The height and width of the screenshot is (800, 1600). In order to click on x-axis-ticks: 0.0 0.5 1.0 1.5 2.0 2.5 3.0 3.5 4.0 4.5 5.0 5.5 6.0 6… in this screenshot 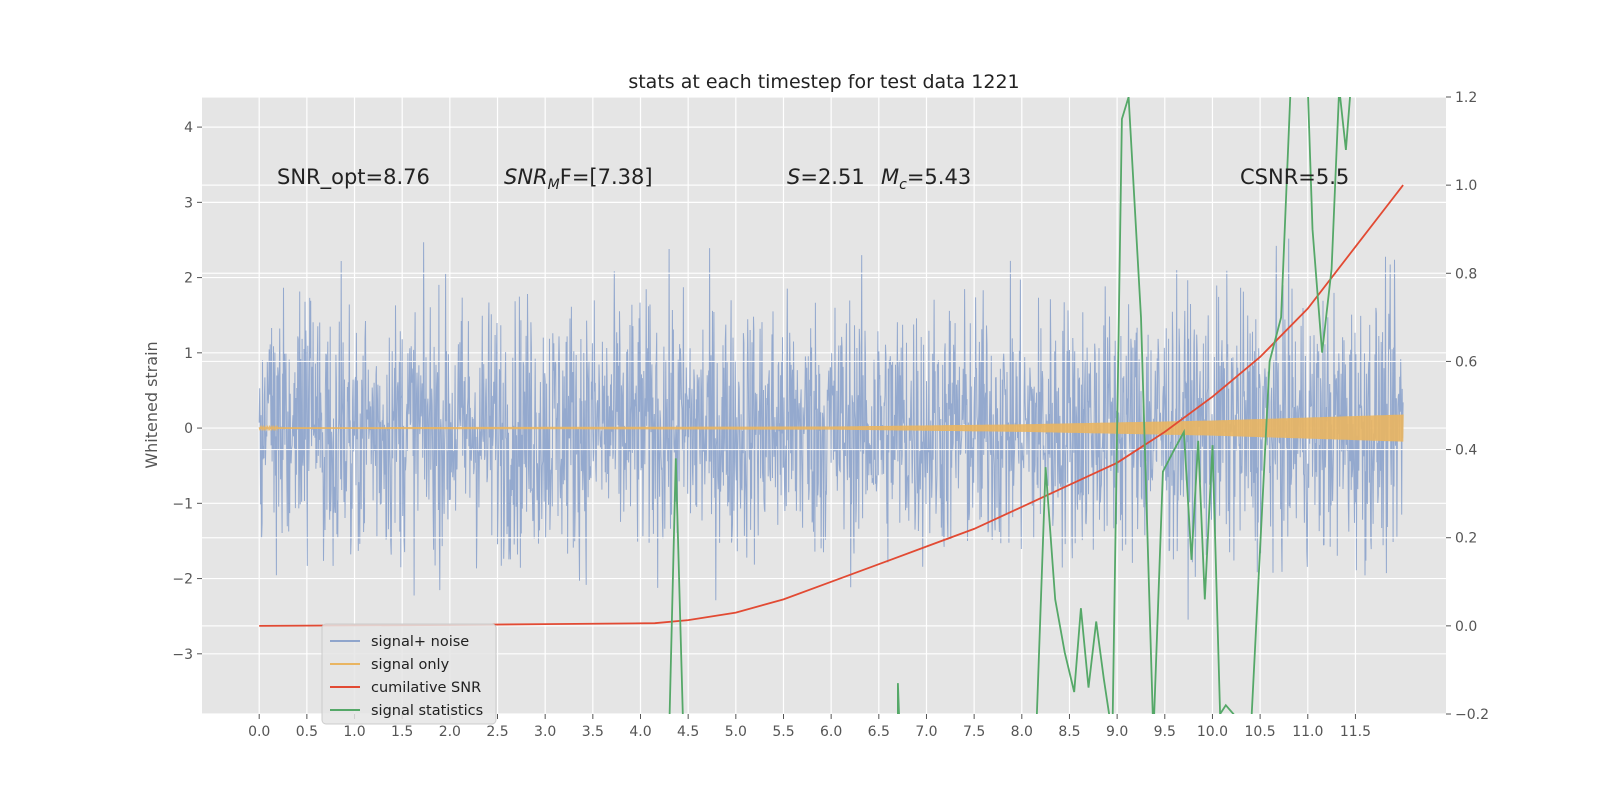, I will do `click(809, 727)`.